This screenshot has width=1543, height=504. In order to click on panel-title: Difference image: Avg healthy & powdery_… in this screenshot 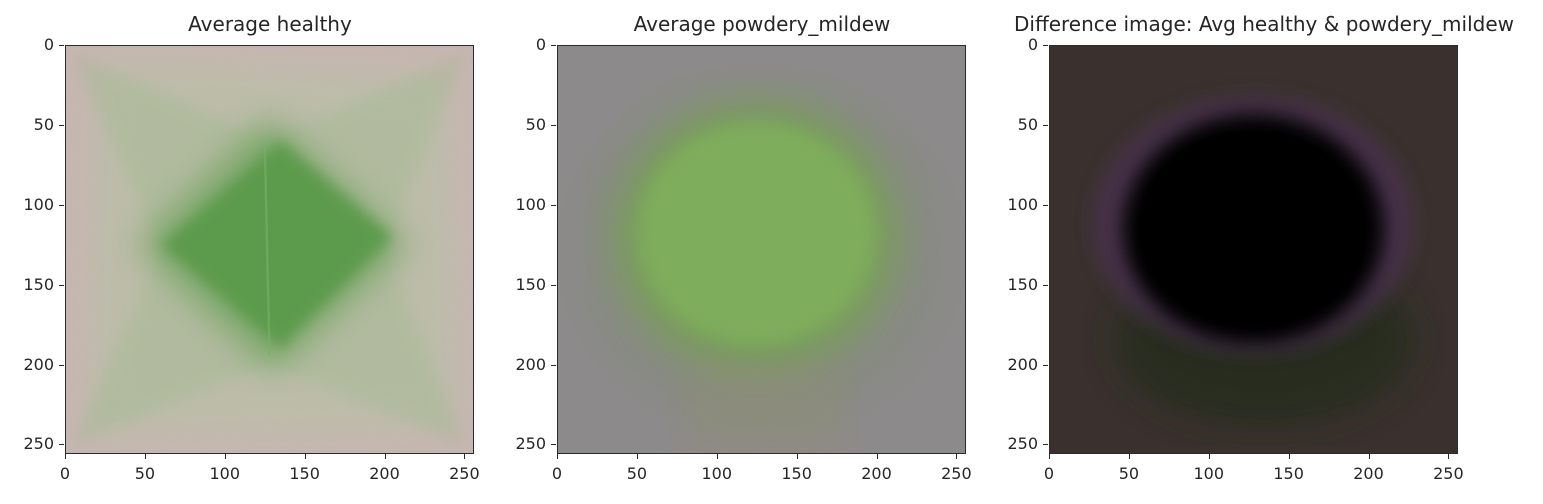, I will do `click(1263, 24)`.